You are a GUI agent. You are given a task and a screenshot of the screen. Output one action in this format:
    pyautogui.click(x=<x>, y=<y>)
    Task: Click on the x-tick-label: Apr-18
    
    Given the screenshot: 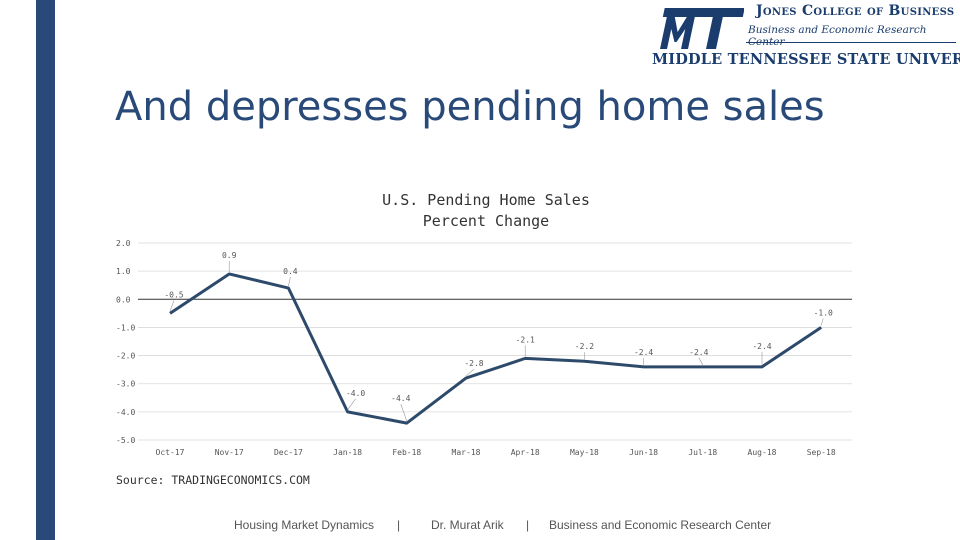 What is the action you would take?
    pyautogui.click(x=525, y=452)
    